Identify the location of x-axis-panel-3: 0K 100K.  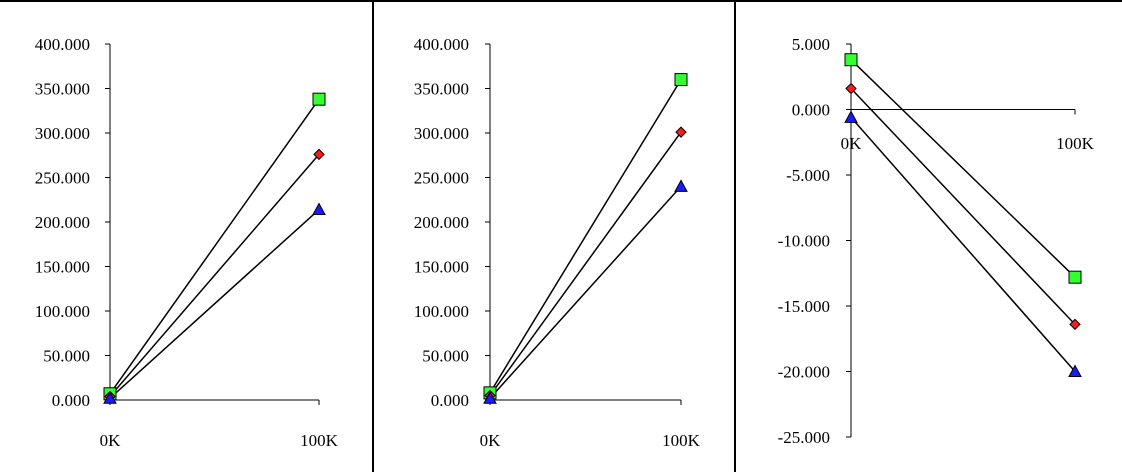
(968, 131).